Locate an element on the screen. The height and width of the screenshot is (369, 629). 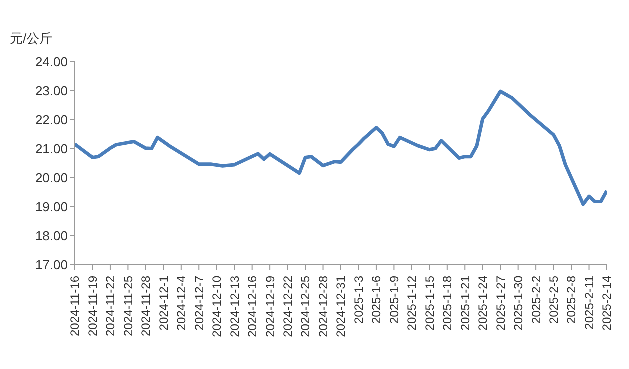
x-tick-label: 2025-1-24 is located at coordinates (483, 303).